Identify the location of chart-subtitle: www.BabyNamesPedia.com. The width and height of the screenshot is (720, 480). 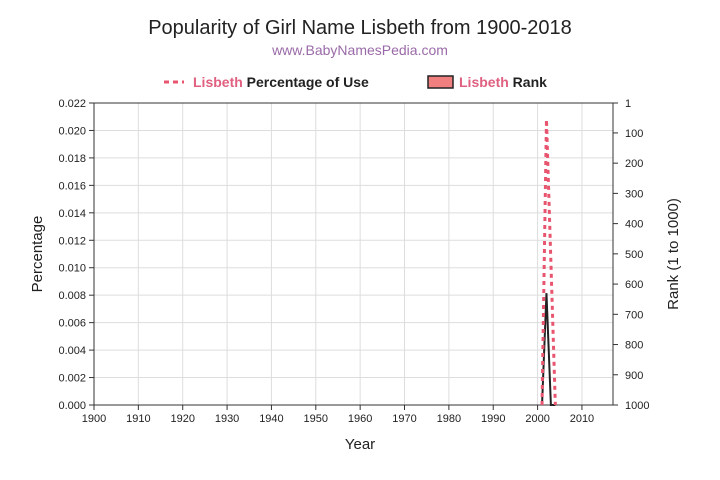
(359, 50).